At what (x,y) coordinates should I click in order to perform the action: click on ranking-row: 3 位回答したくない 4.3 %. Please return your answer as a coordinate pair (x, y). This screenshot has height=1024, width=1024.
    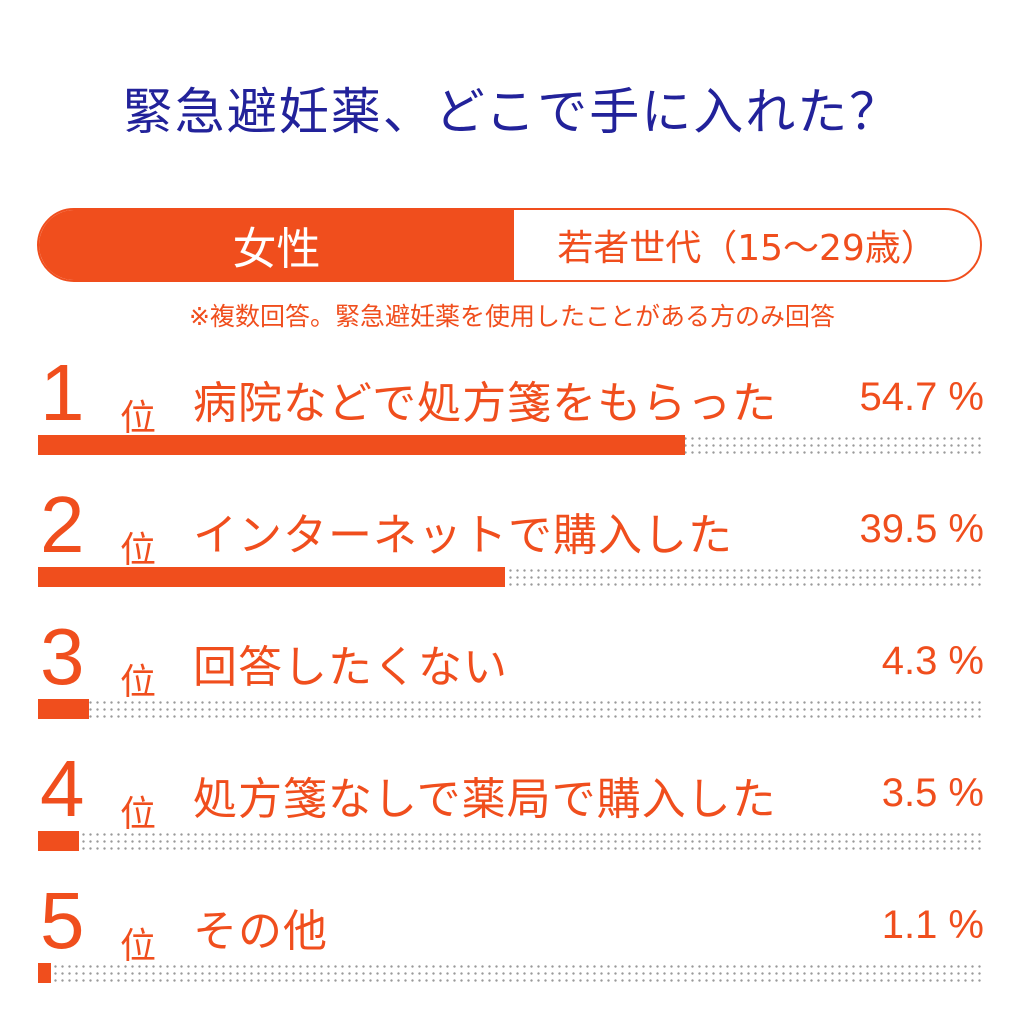
    Looking at the image, I should click on (511, 675).